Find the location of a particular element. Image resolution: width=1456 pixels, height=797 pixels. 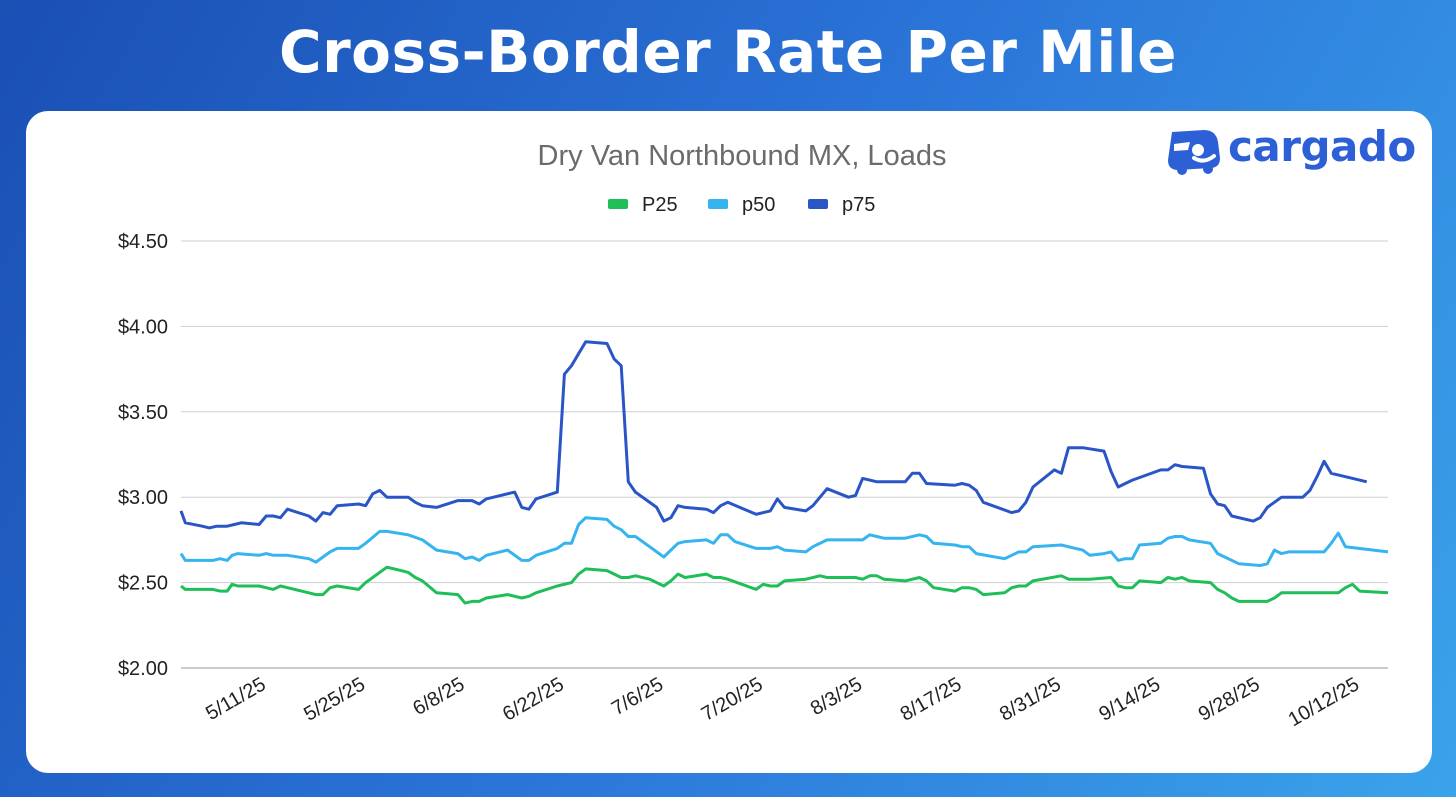

legend-label-p25: P25 is located at coordinates (660, 205).